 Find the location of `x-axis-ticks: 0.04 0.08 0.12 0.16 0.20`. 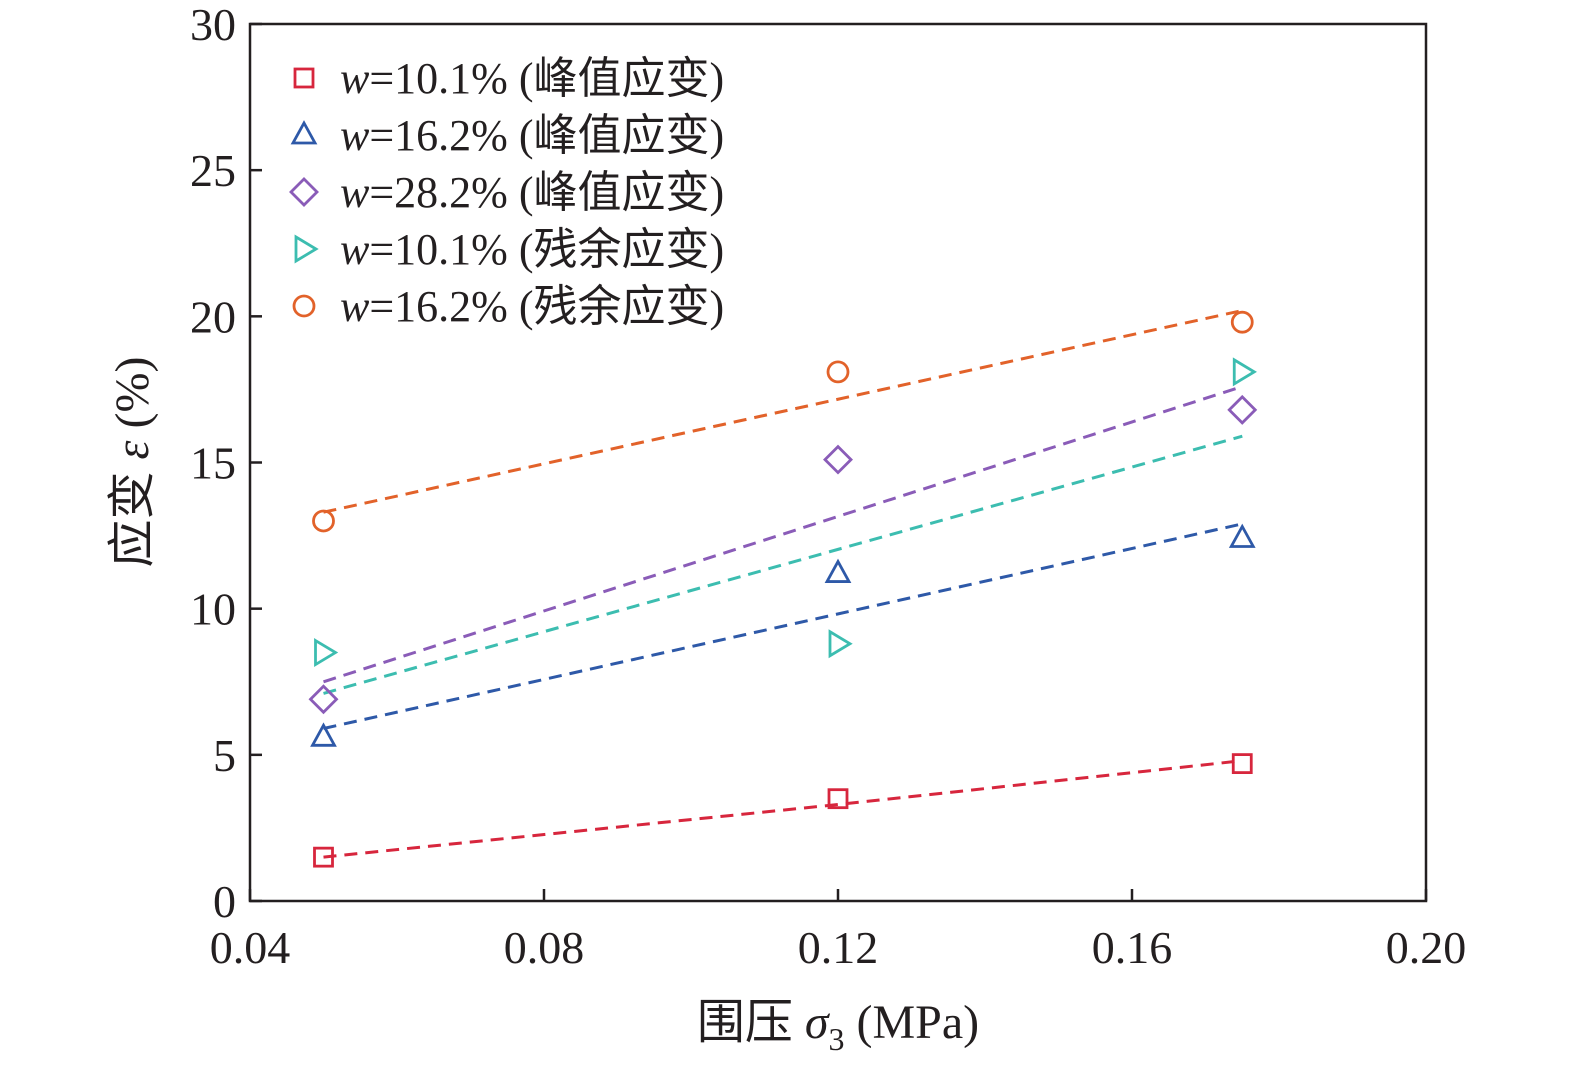

x-axis-ticks: 0.04 0.08 0.12 0.16 0.20 is located at coordinates (838, 931).